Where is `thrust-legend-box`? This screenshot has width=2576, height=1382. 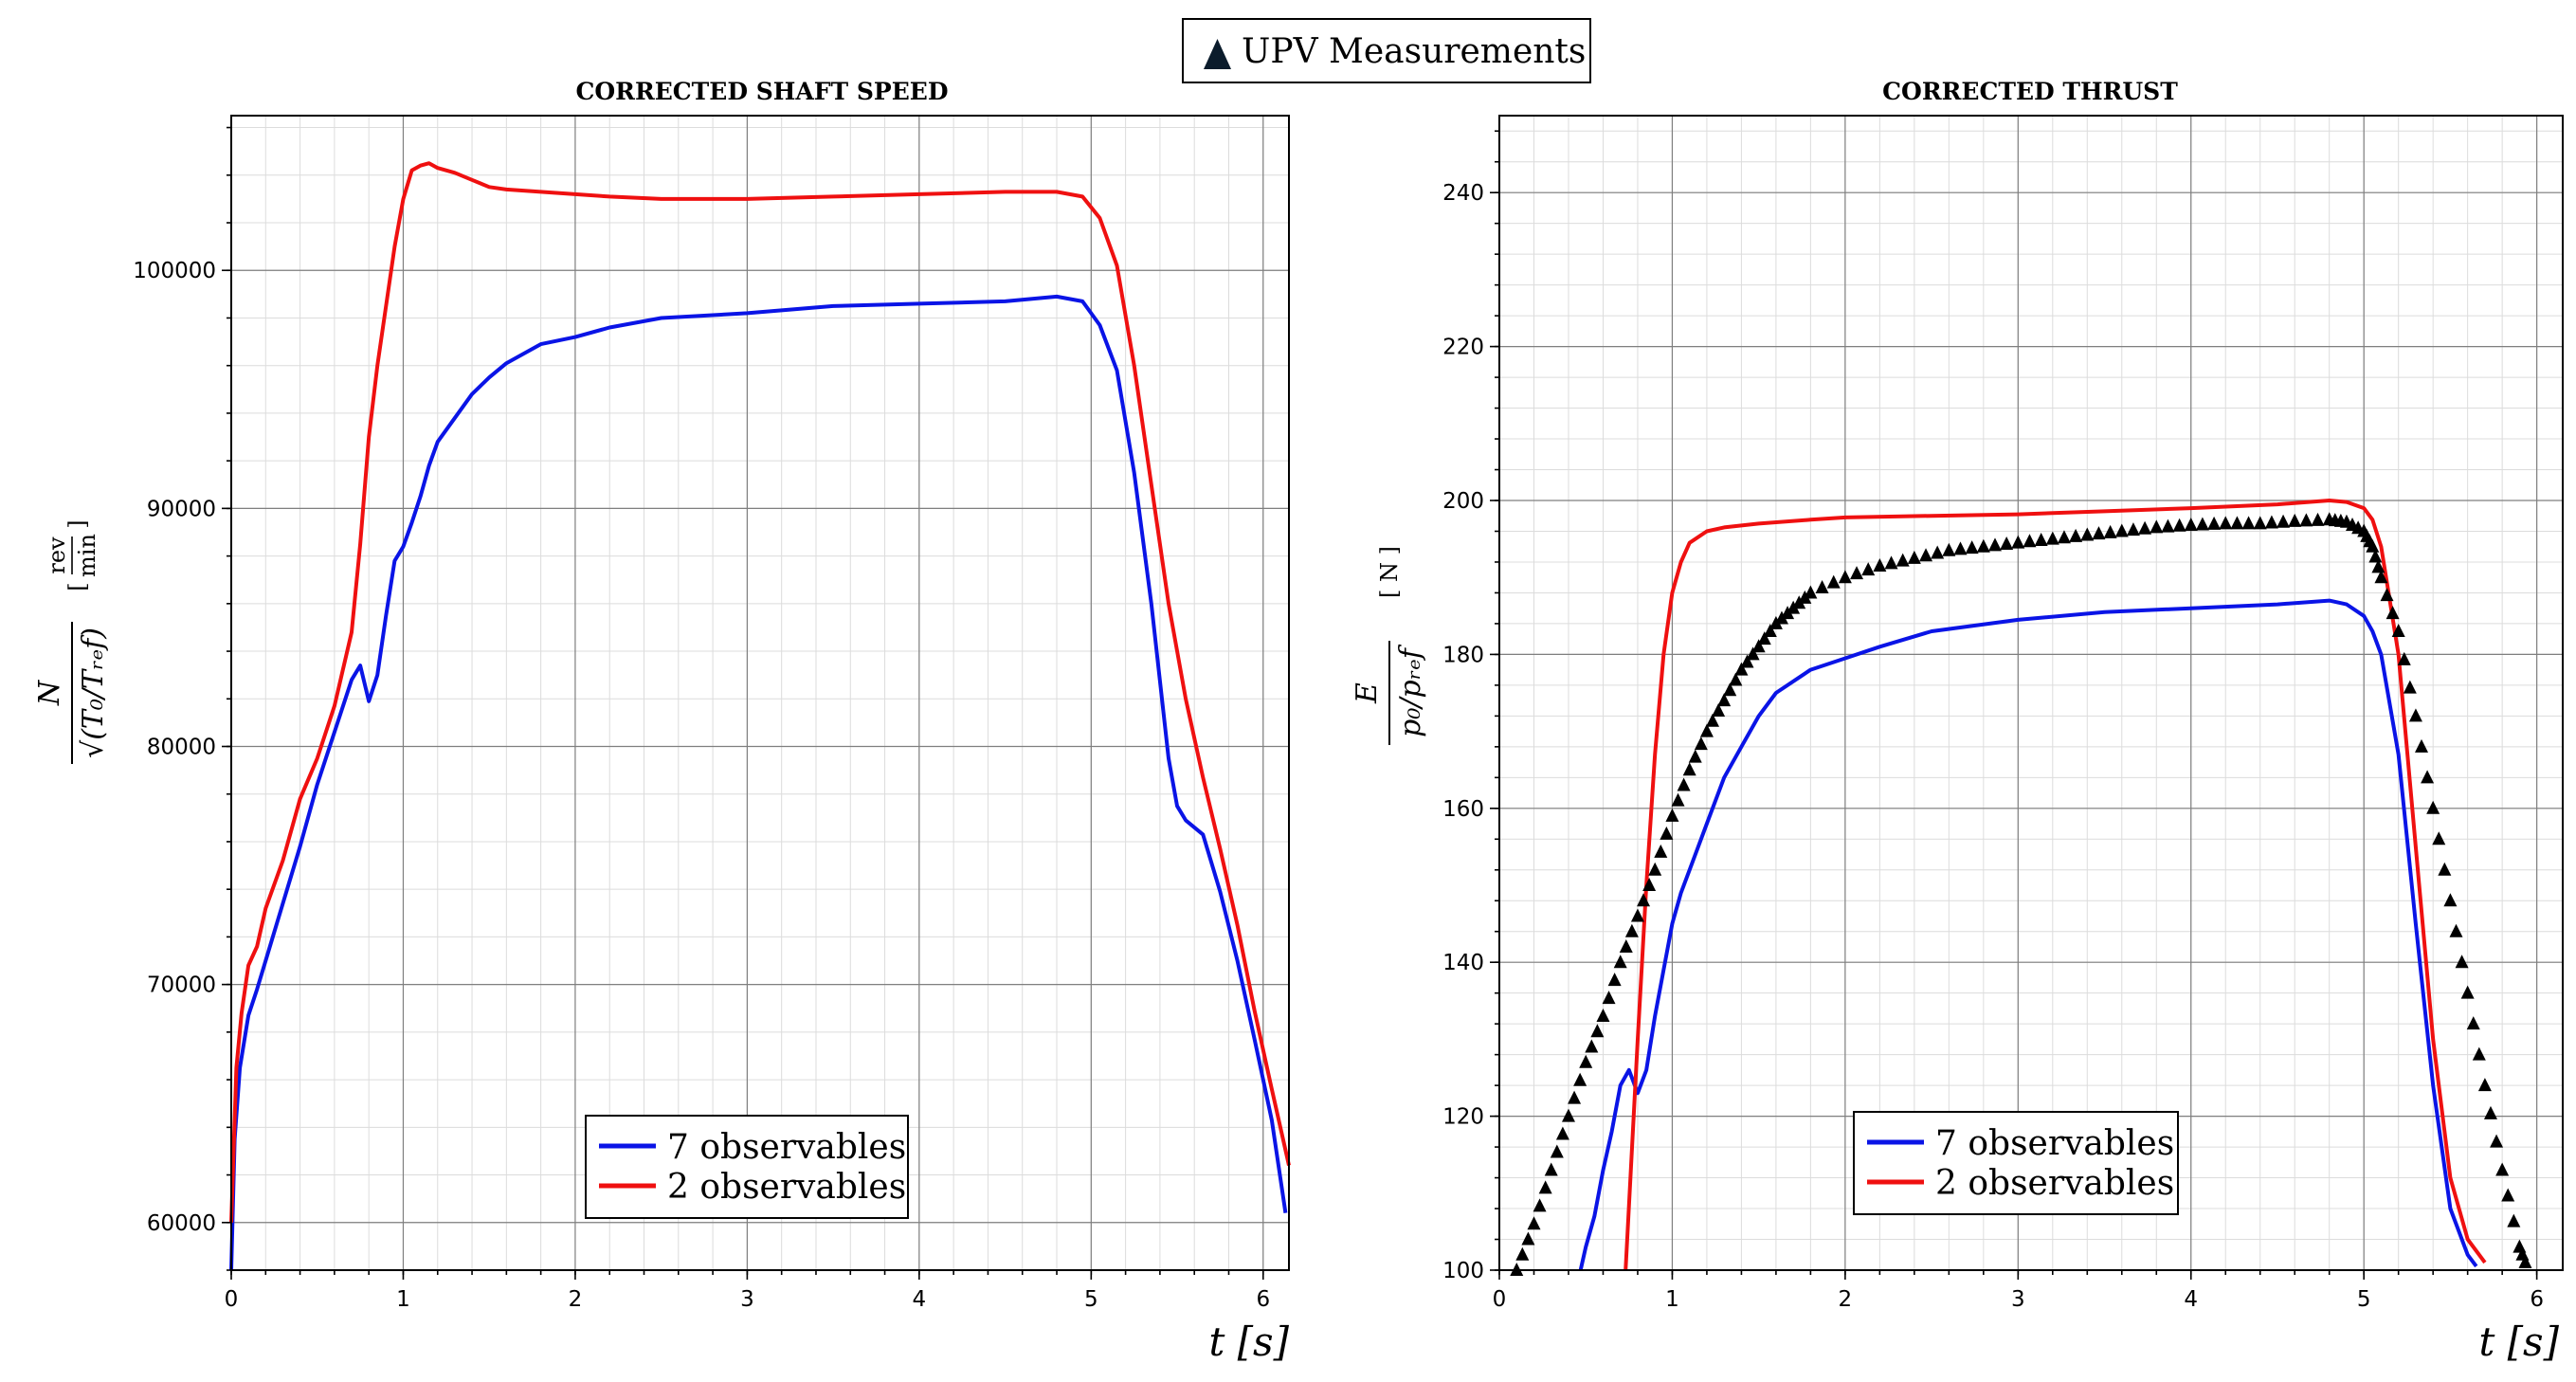
thrust-legend-box is located at coordinates (2016, 1163).